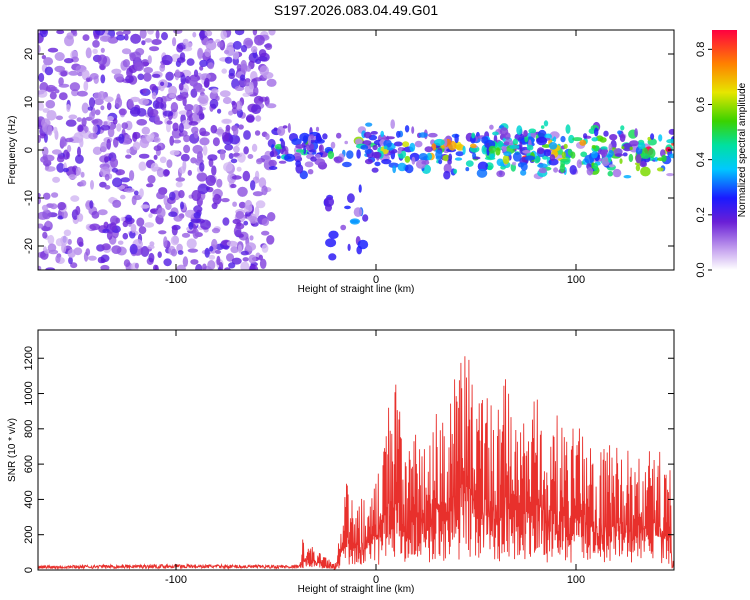 The width and height of the screenshot is (750, 600). Describe the element at coordinates (701, 214) in the screenshot. I see `colorbar-tick-label: 0.2` at that location.